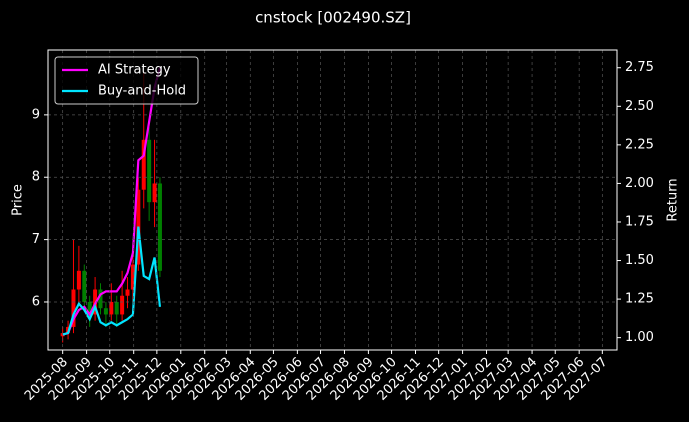 This screenshot has width=689, height=422. I want to click on y2-tick-label: 1.00, so click(639, 337).